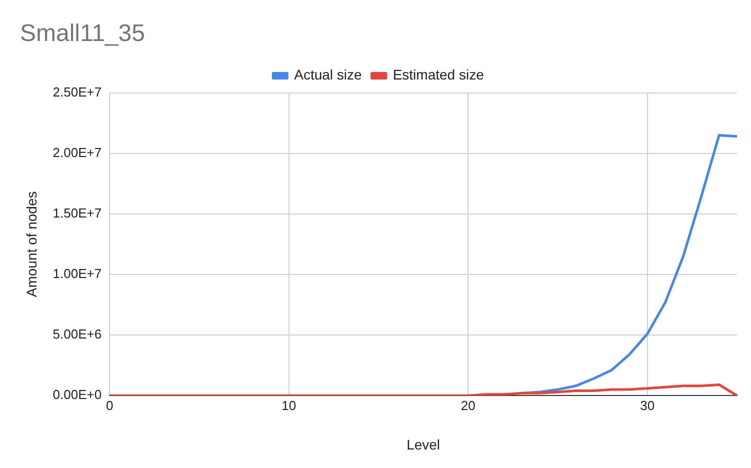  I want to click on y-axis-title: Amount of nodes, so click(31, 244).